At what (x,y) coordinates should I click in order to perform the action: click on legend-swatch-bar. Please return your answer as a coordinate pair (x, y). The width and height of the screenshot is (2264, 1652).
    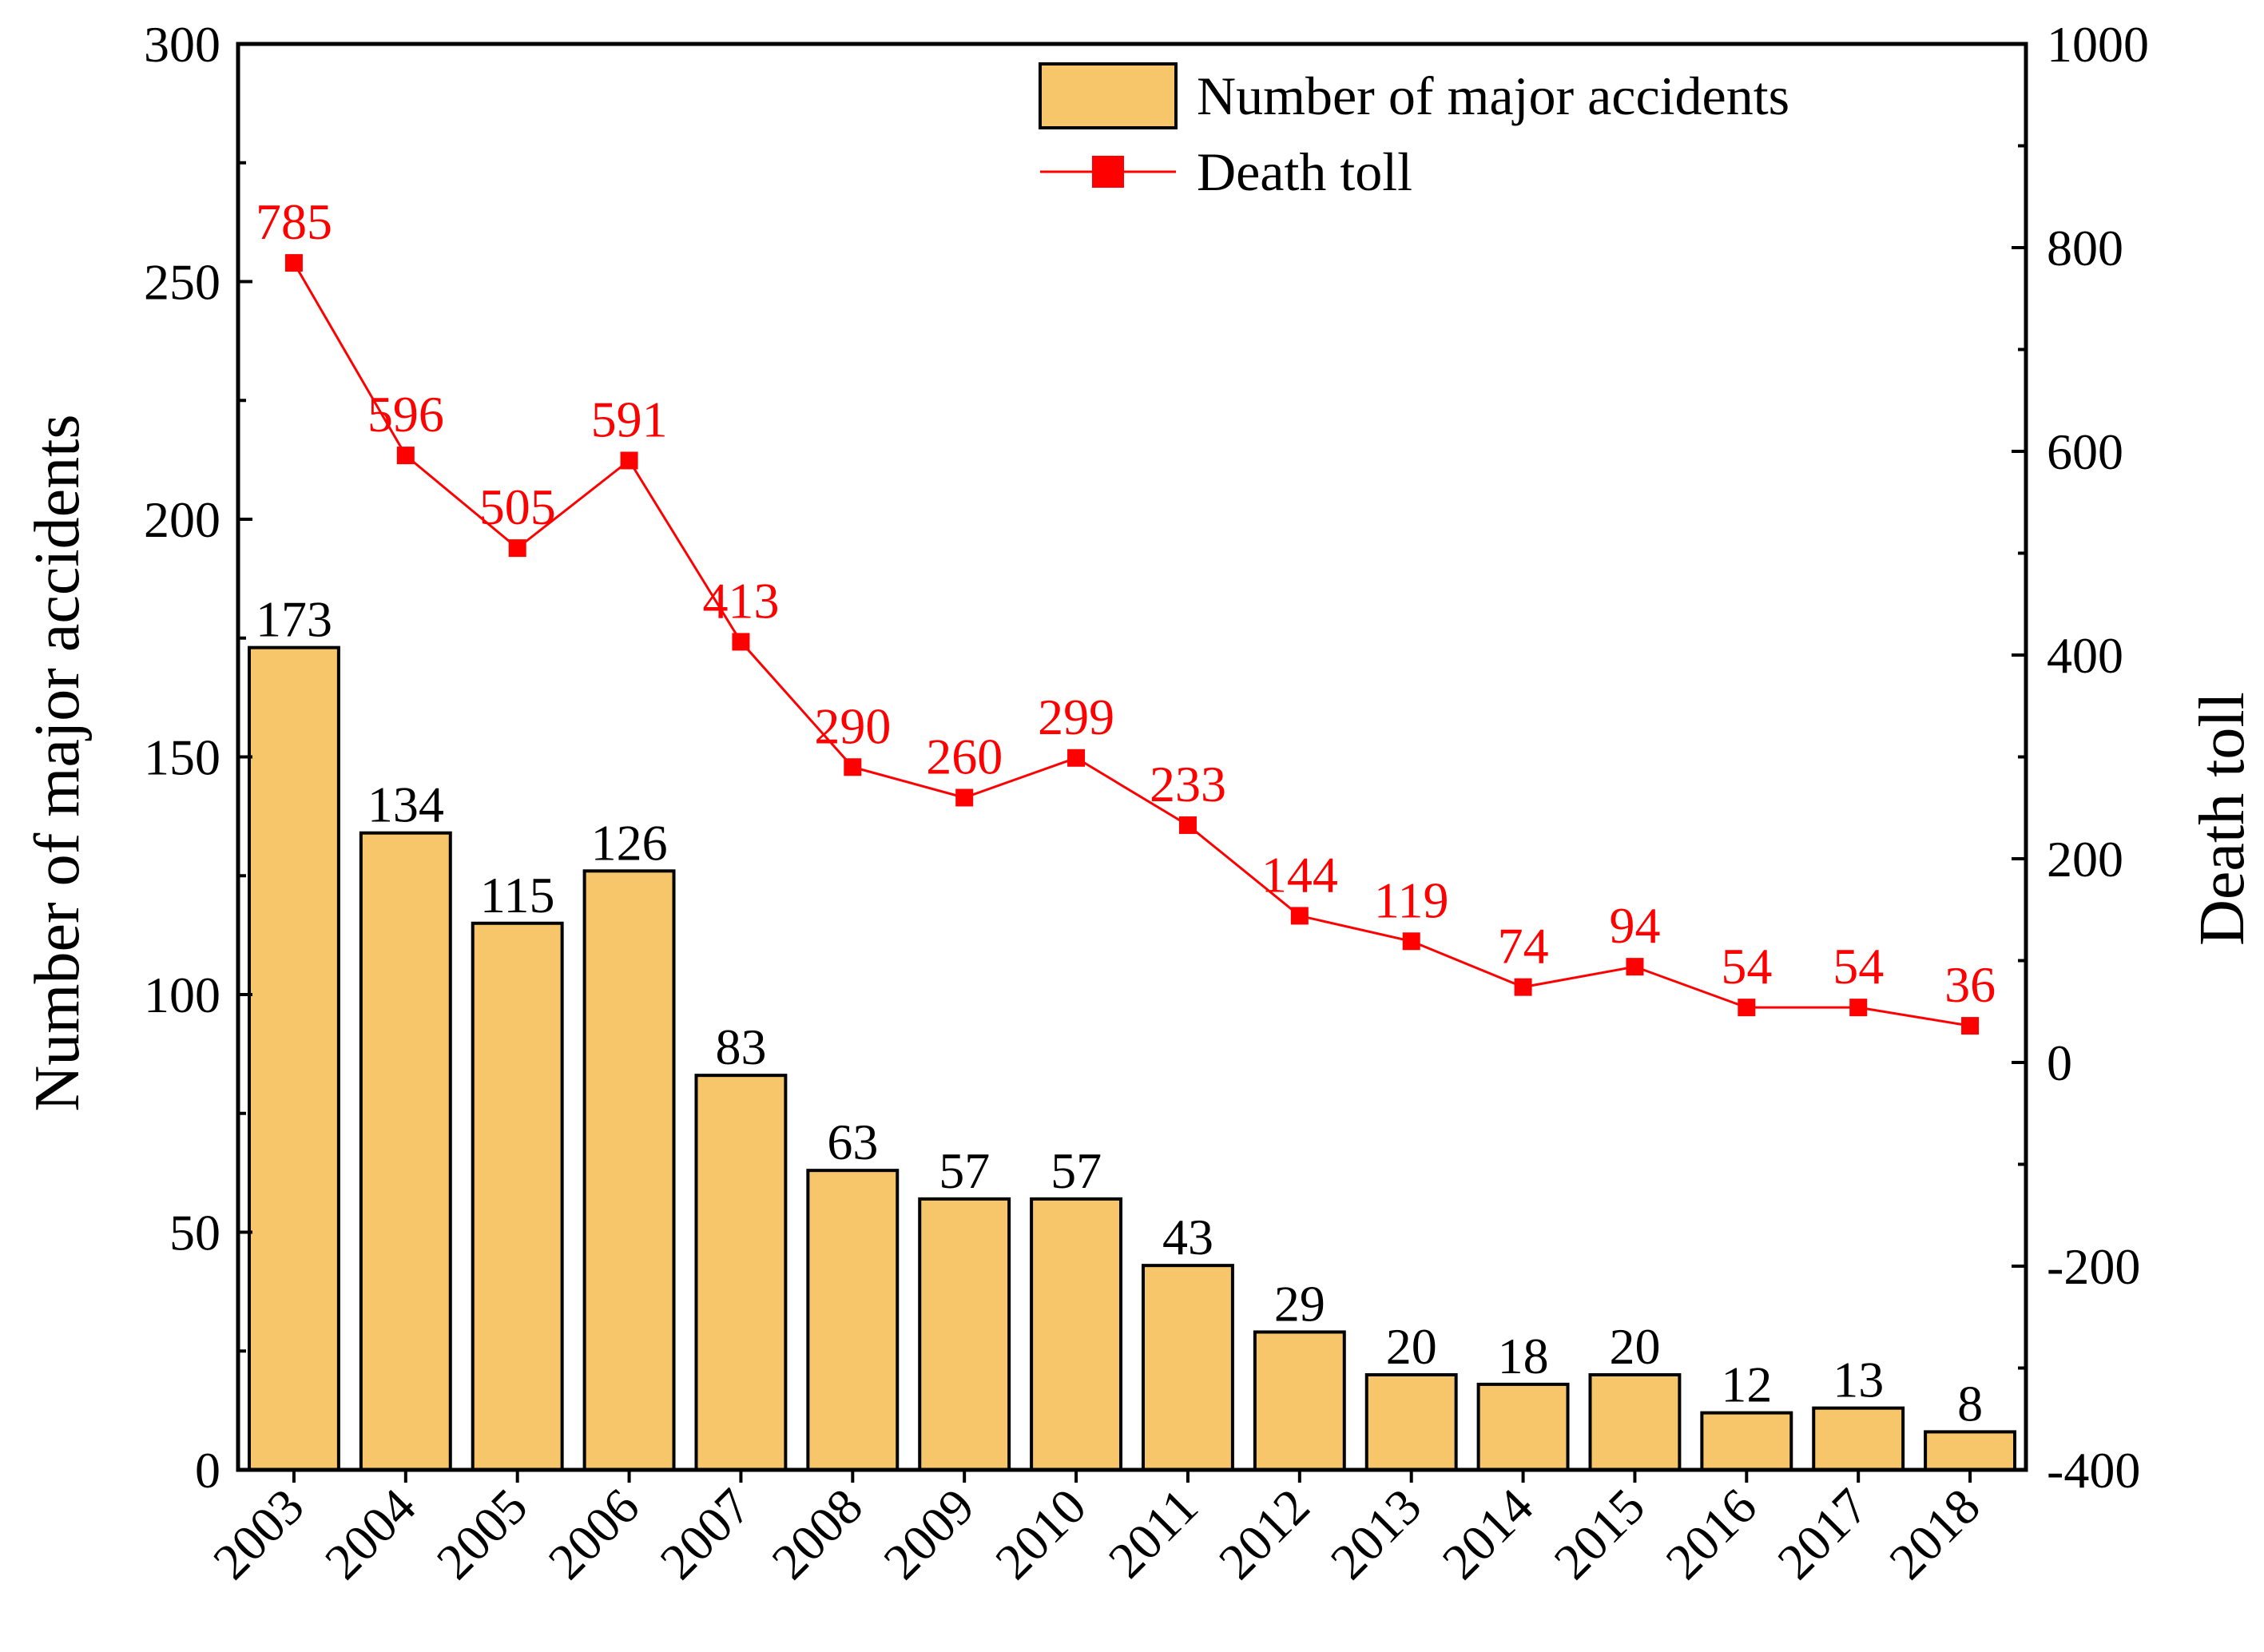
    Looking at the image, I should click on (1108, 95).